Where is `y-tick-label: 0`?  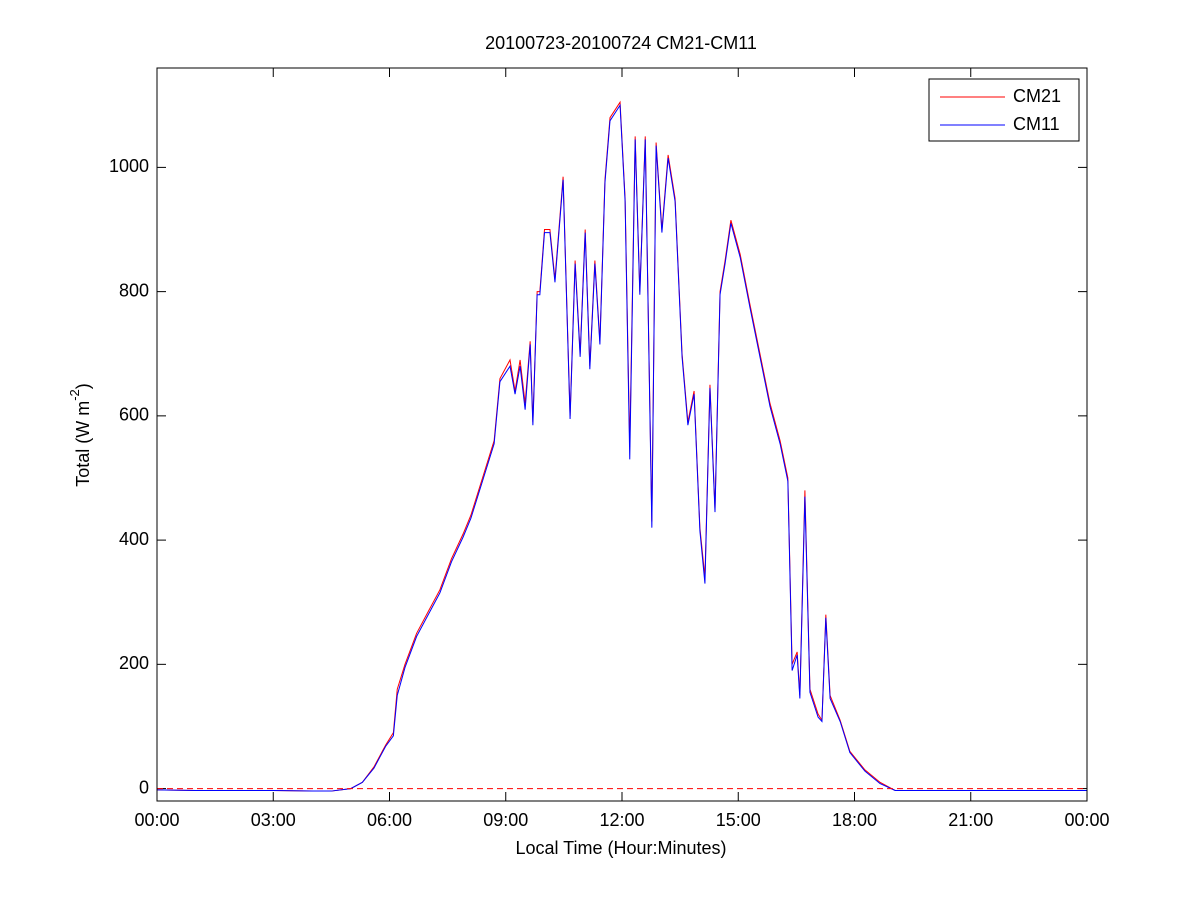
y-tick-label: 0 is located at coordinates (144, 787).